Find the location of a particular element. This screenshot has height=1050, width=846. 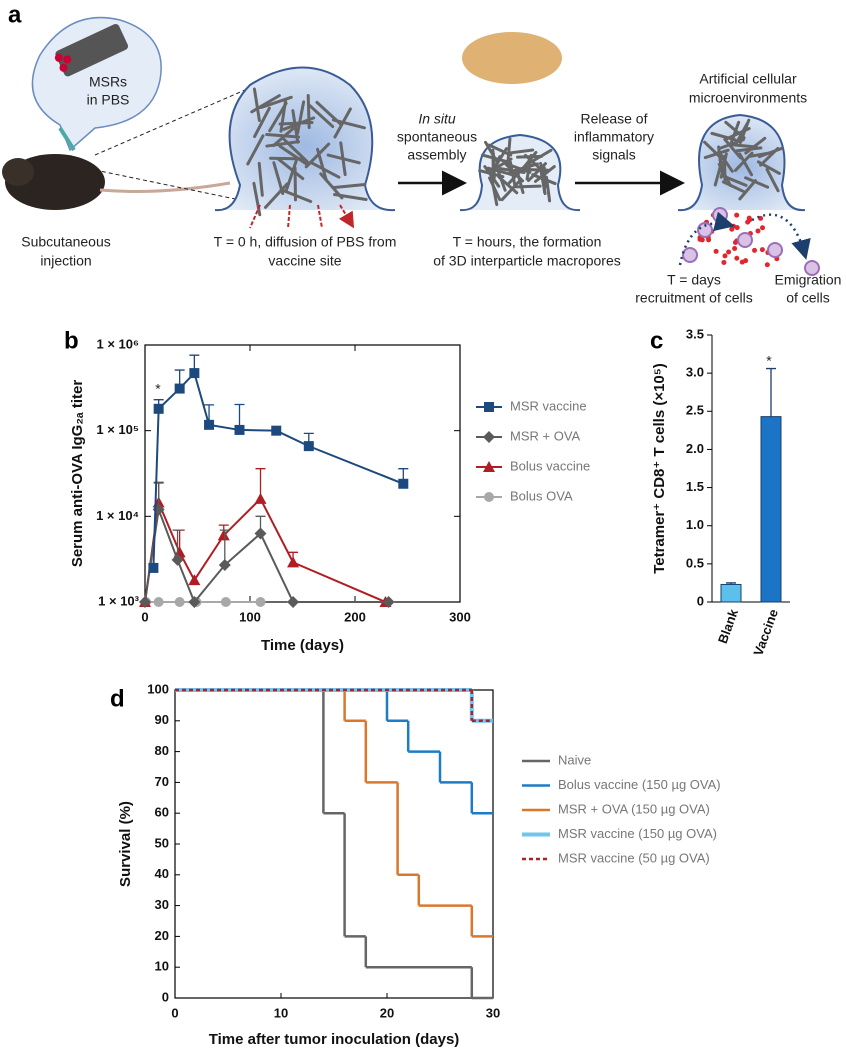

recruit-arrow is located at coordinates (706, 238).